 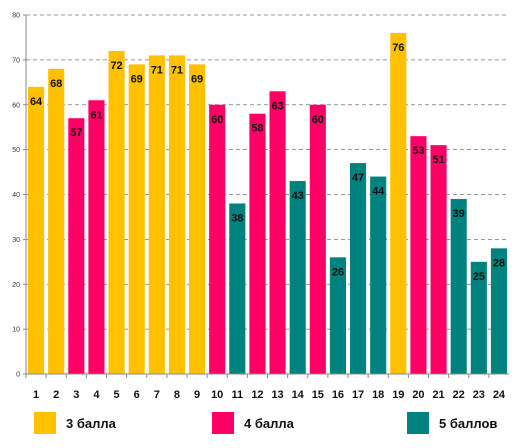 I want to click on data-label: 53, so click(x=418, y=151).